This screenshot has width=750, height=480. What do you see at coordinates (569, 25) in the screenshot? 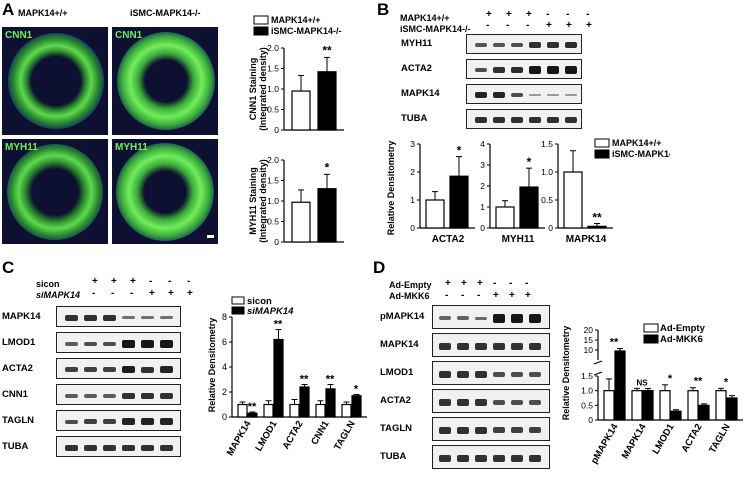
I see `sign-row2: +` at bounding box center [569, 25].